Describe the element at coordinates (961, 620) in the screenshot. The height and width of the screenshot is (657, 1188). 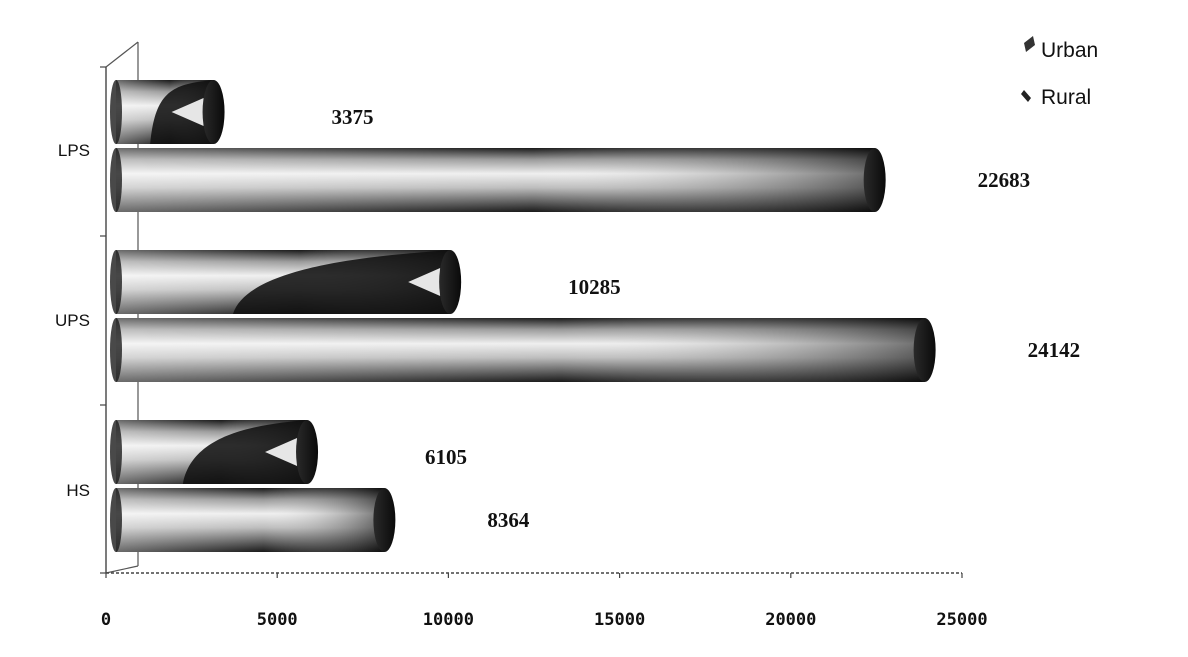
I see `x-tick-label: 25000` at that location.